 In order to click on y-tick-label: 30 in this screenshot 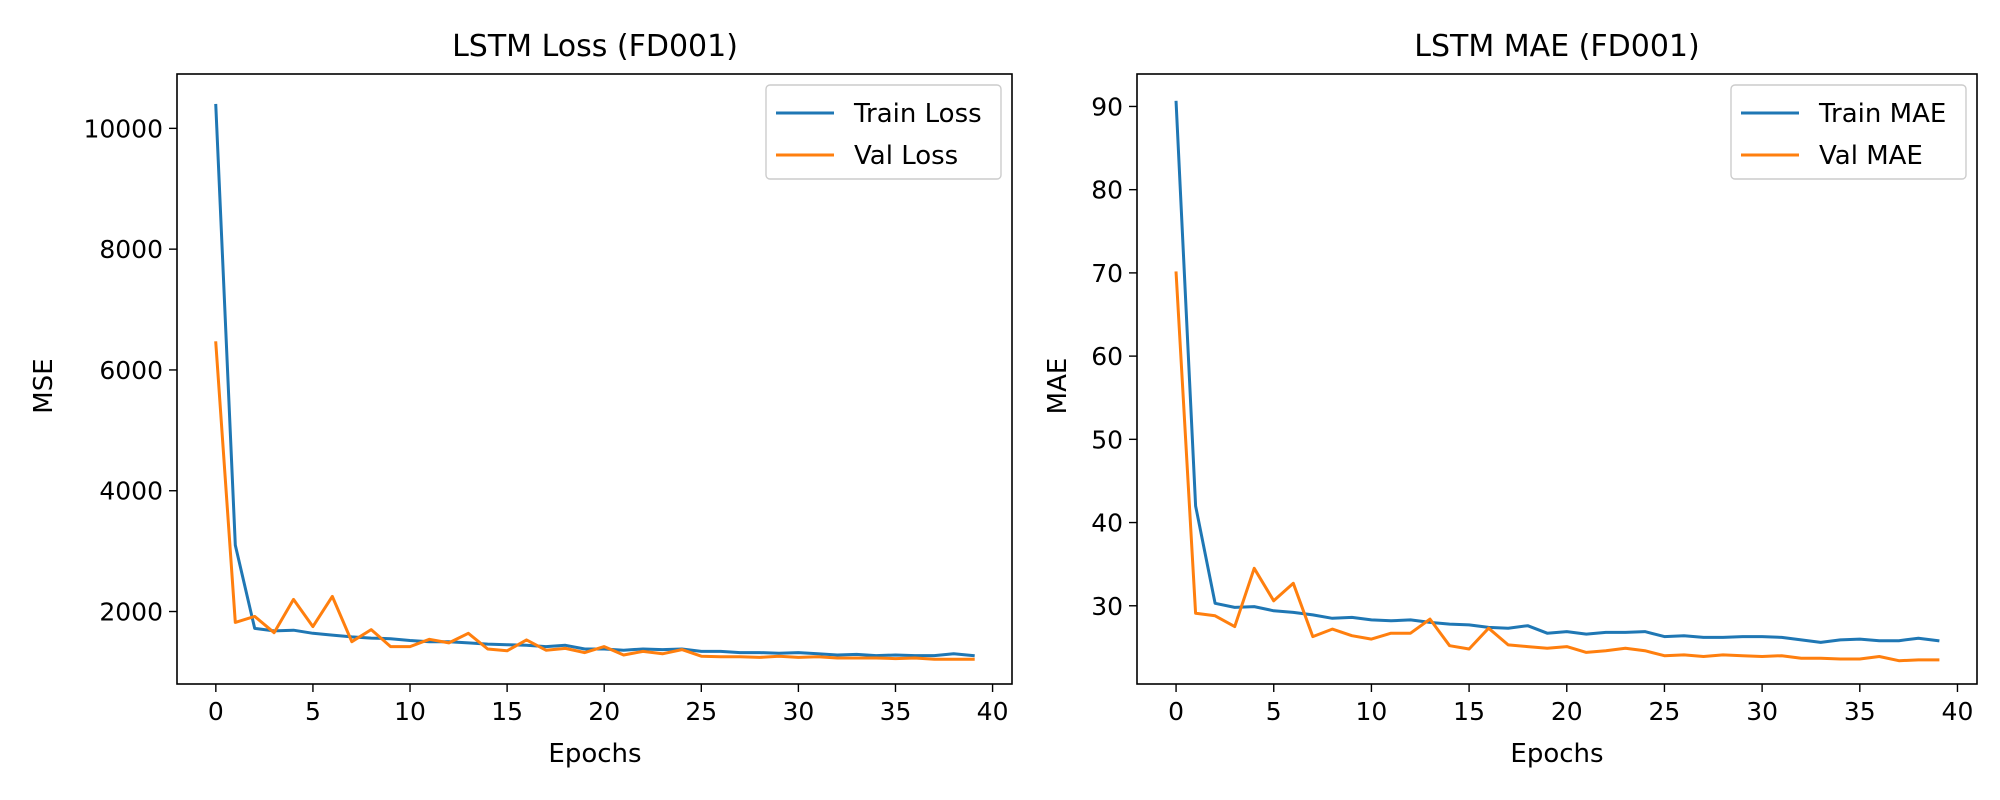, I will do `click(1107, 606)`.